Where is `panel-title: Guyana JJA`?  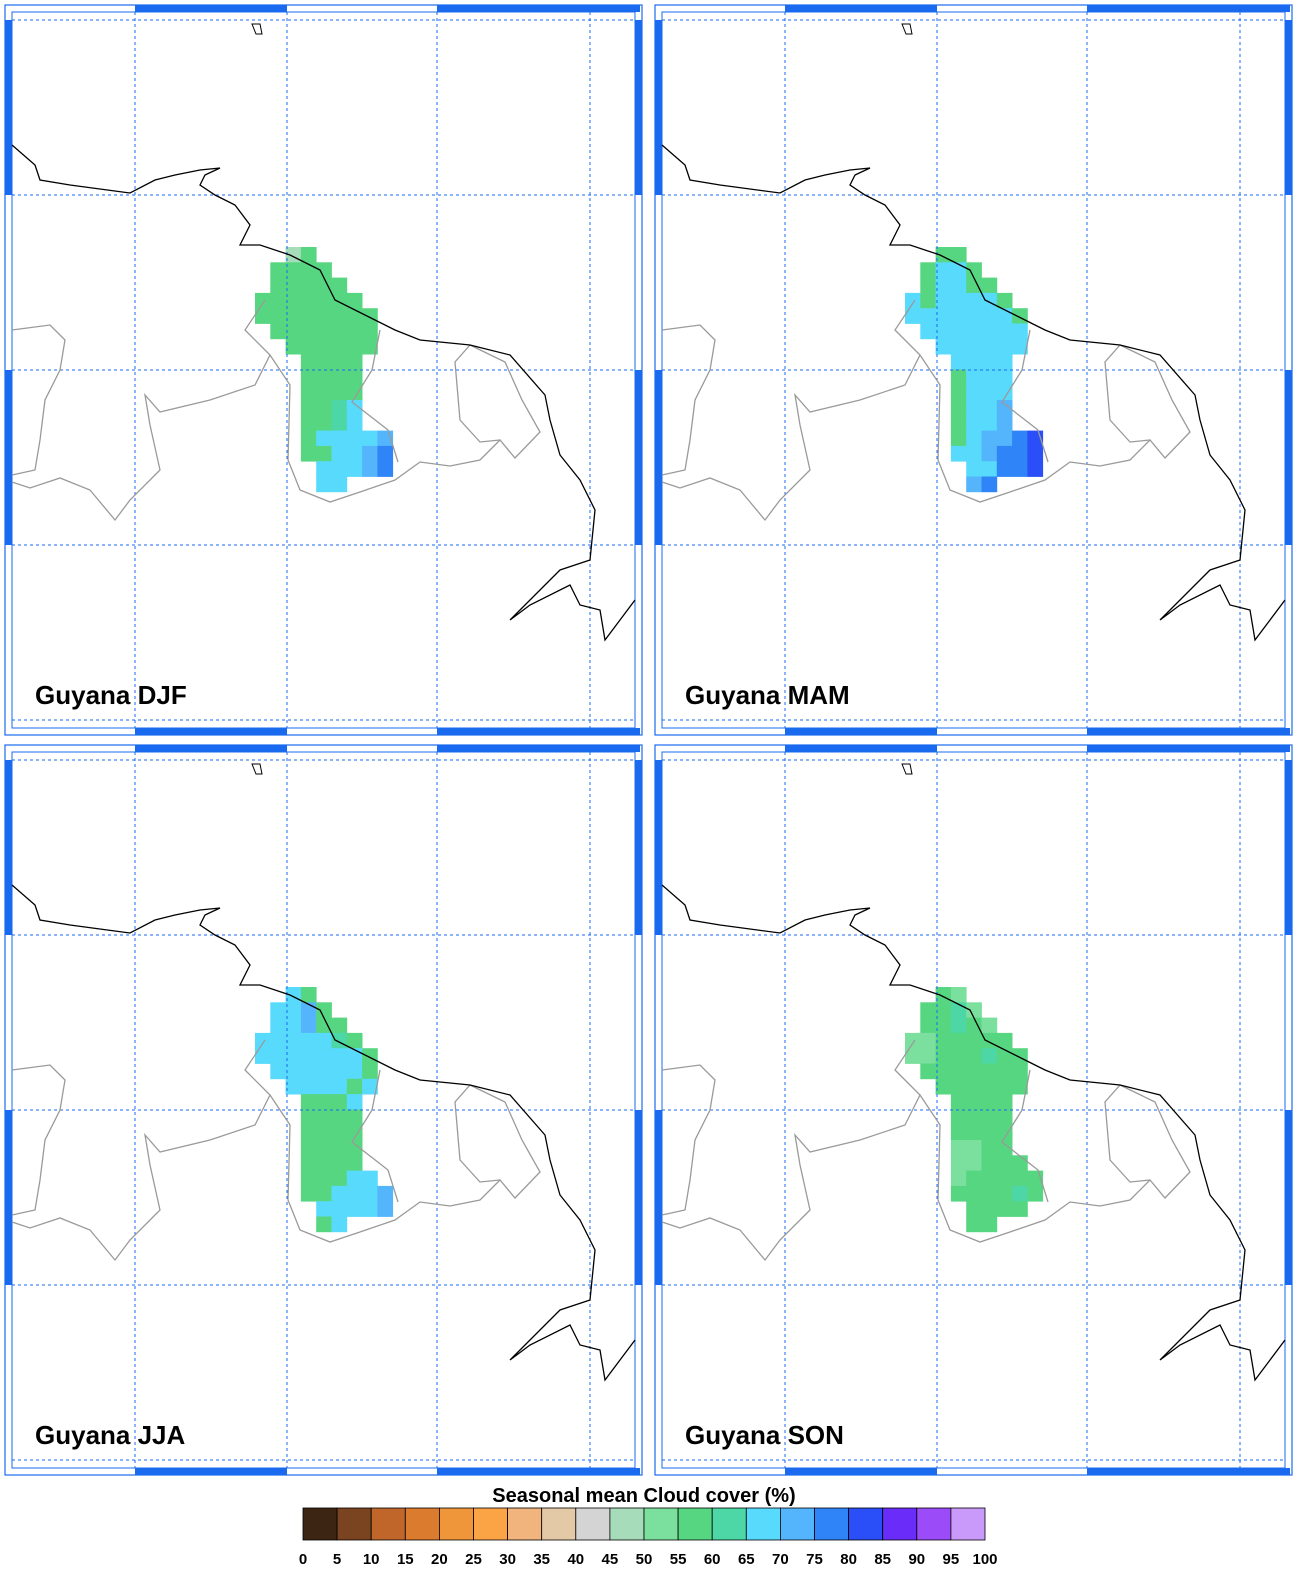 panel-title: Guyana JJA is located at coordinates (110, 1435).